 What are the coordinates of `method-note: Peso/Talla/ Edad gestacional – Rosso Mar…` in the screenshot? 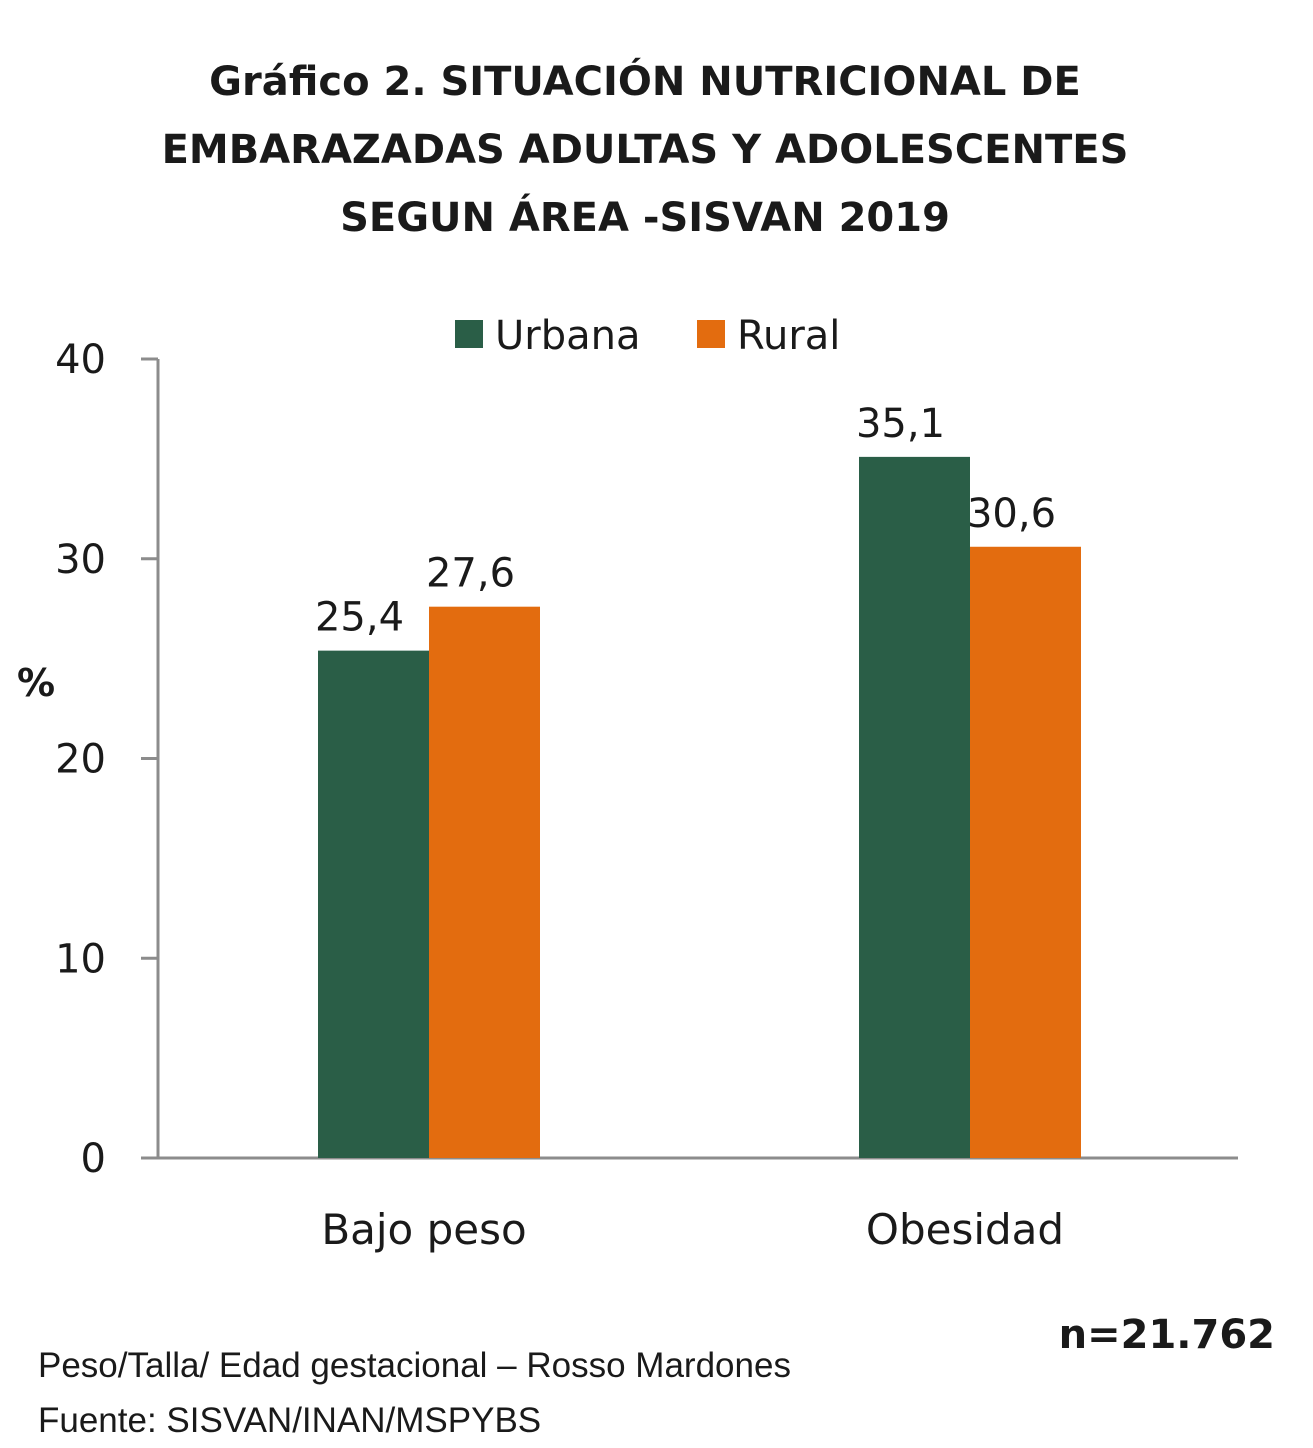 It's located at (414, 1365).